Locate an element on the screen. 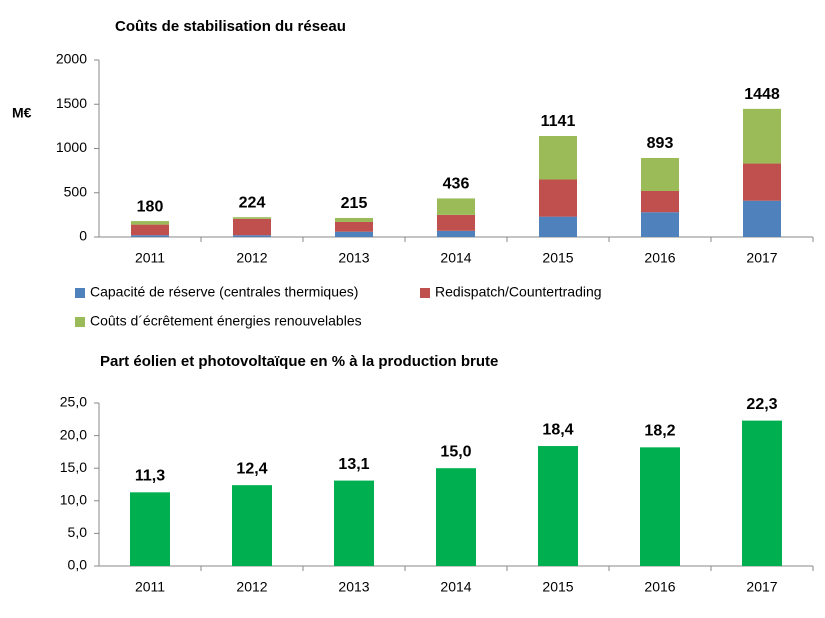 This screenshot has height=618, width=825. value-label: 15,0 is located at coordinates (455, 451).